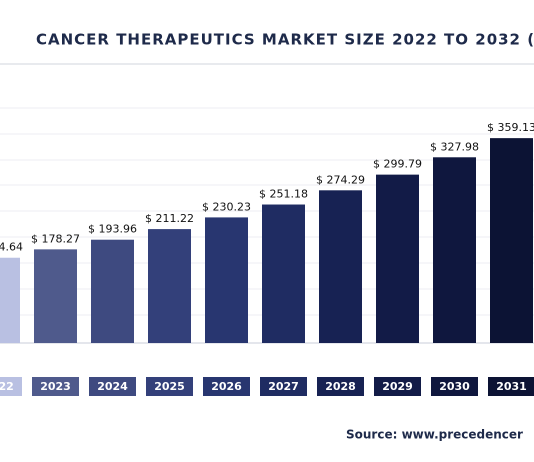  What do you see at coordinates (169, 218) in the screenshot?
I see `value-label: $ 211.22` at bounding box center [169, 218].